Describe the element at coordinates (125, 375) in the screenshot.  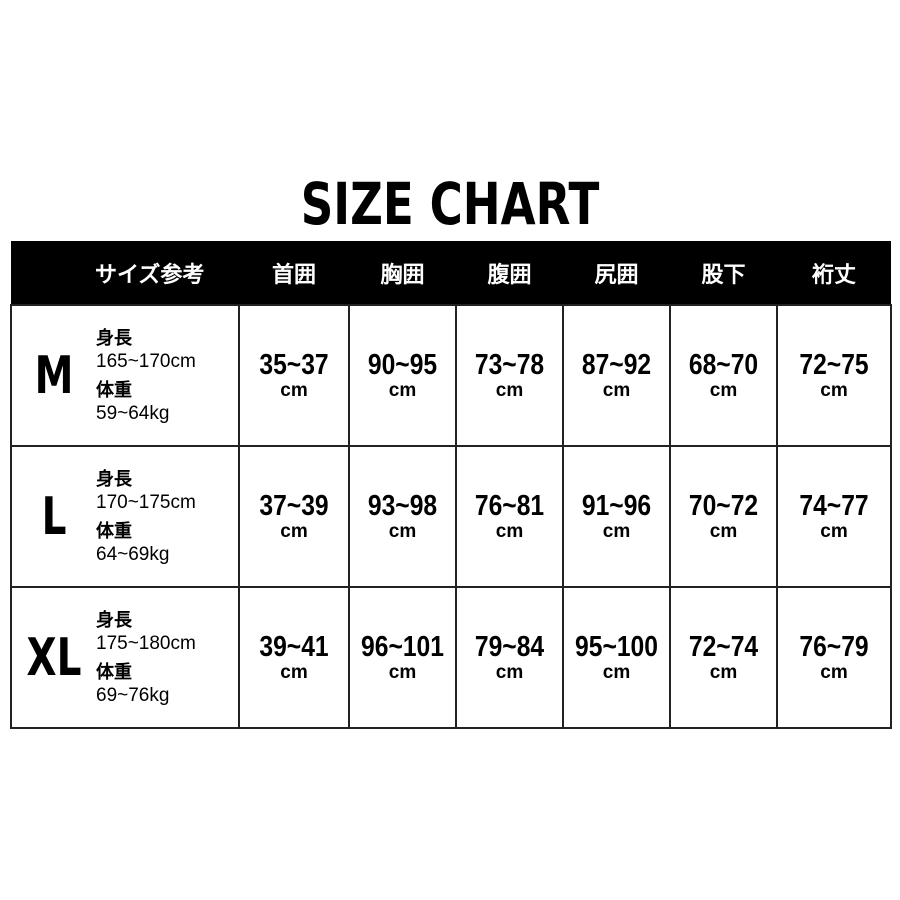
I see `size-reference-cell: M 身長 165~170cm 体重 59~64kg` at that location.